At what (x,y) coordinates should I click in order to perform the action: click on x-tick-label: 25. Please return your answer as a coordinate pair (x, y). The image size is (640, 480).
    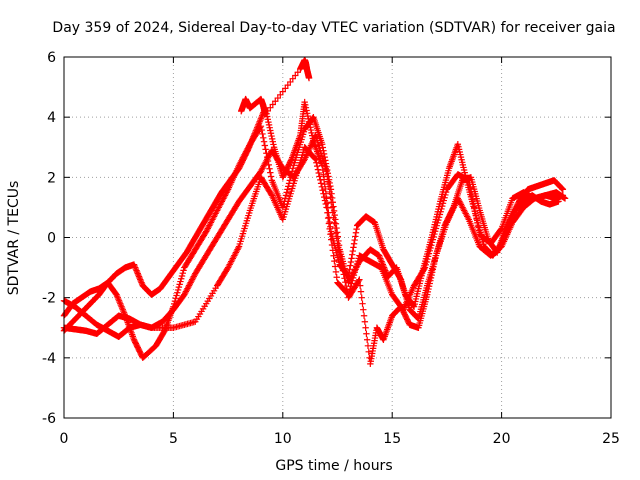
    Looking at the image, I should click on (611, 439).